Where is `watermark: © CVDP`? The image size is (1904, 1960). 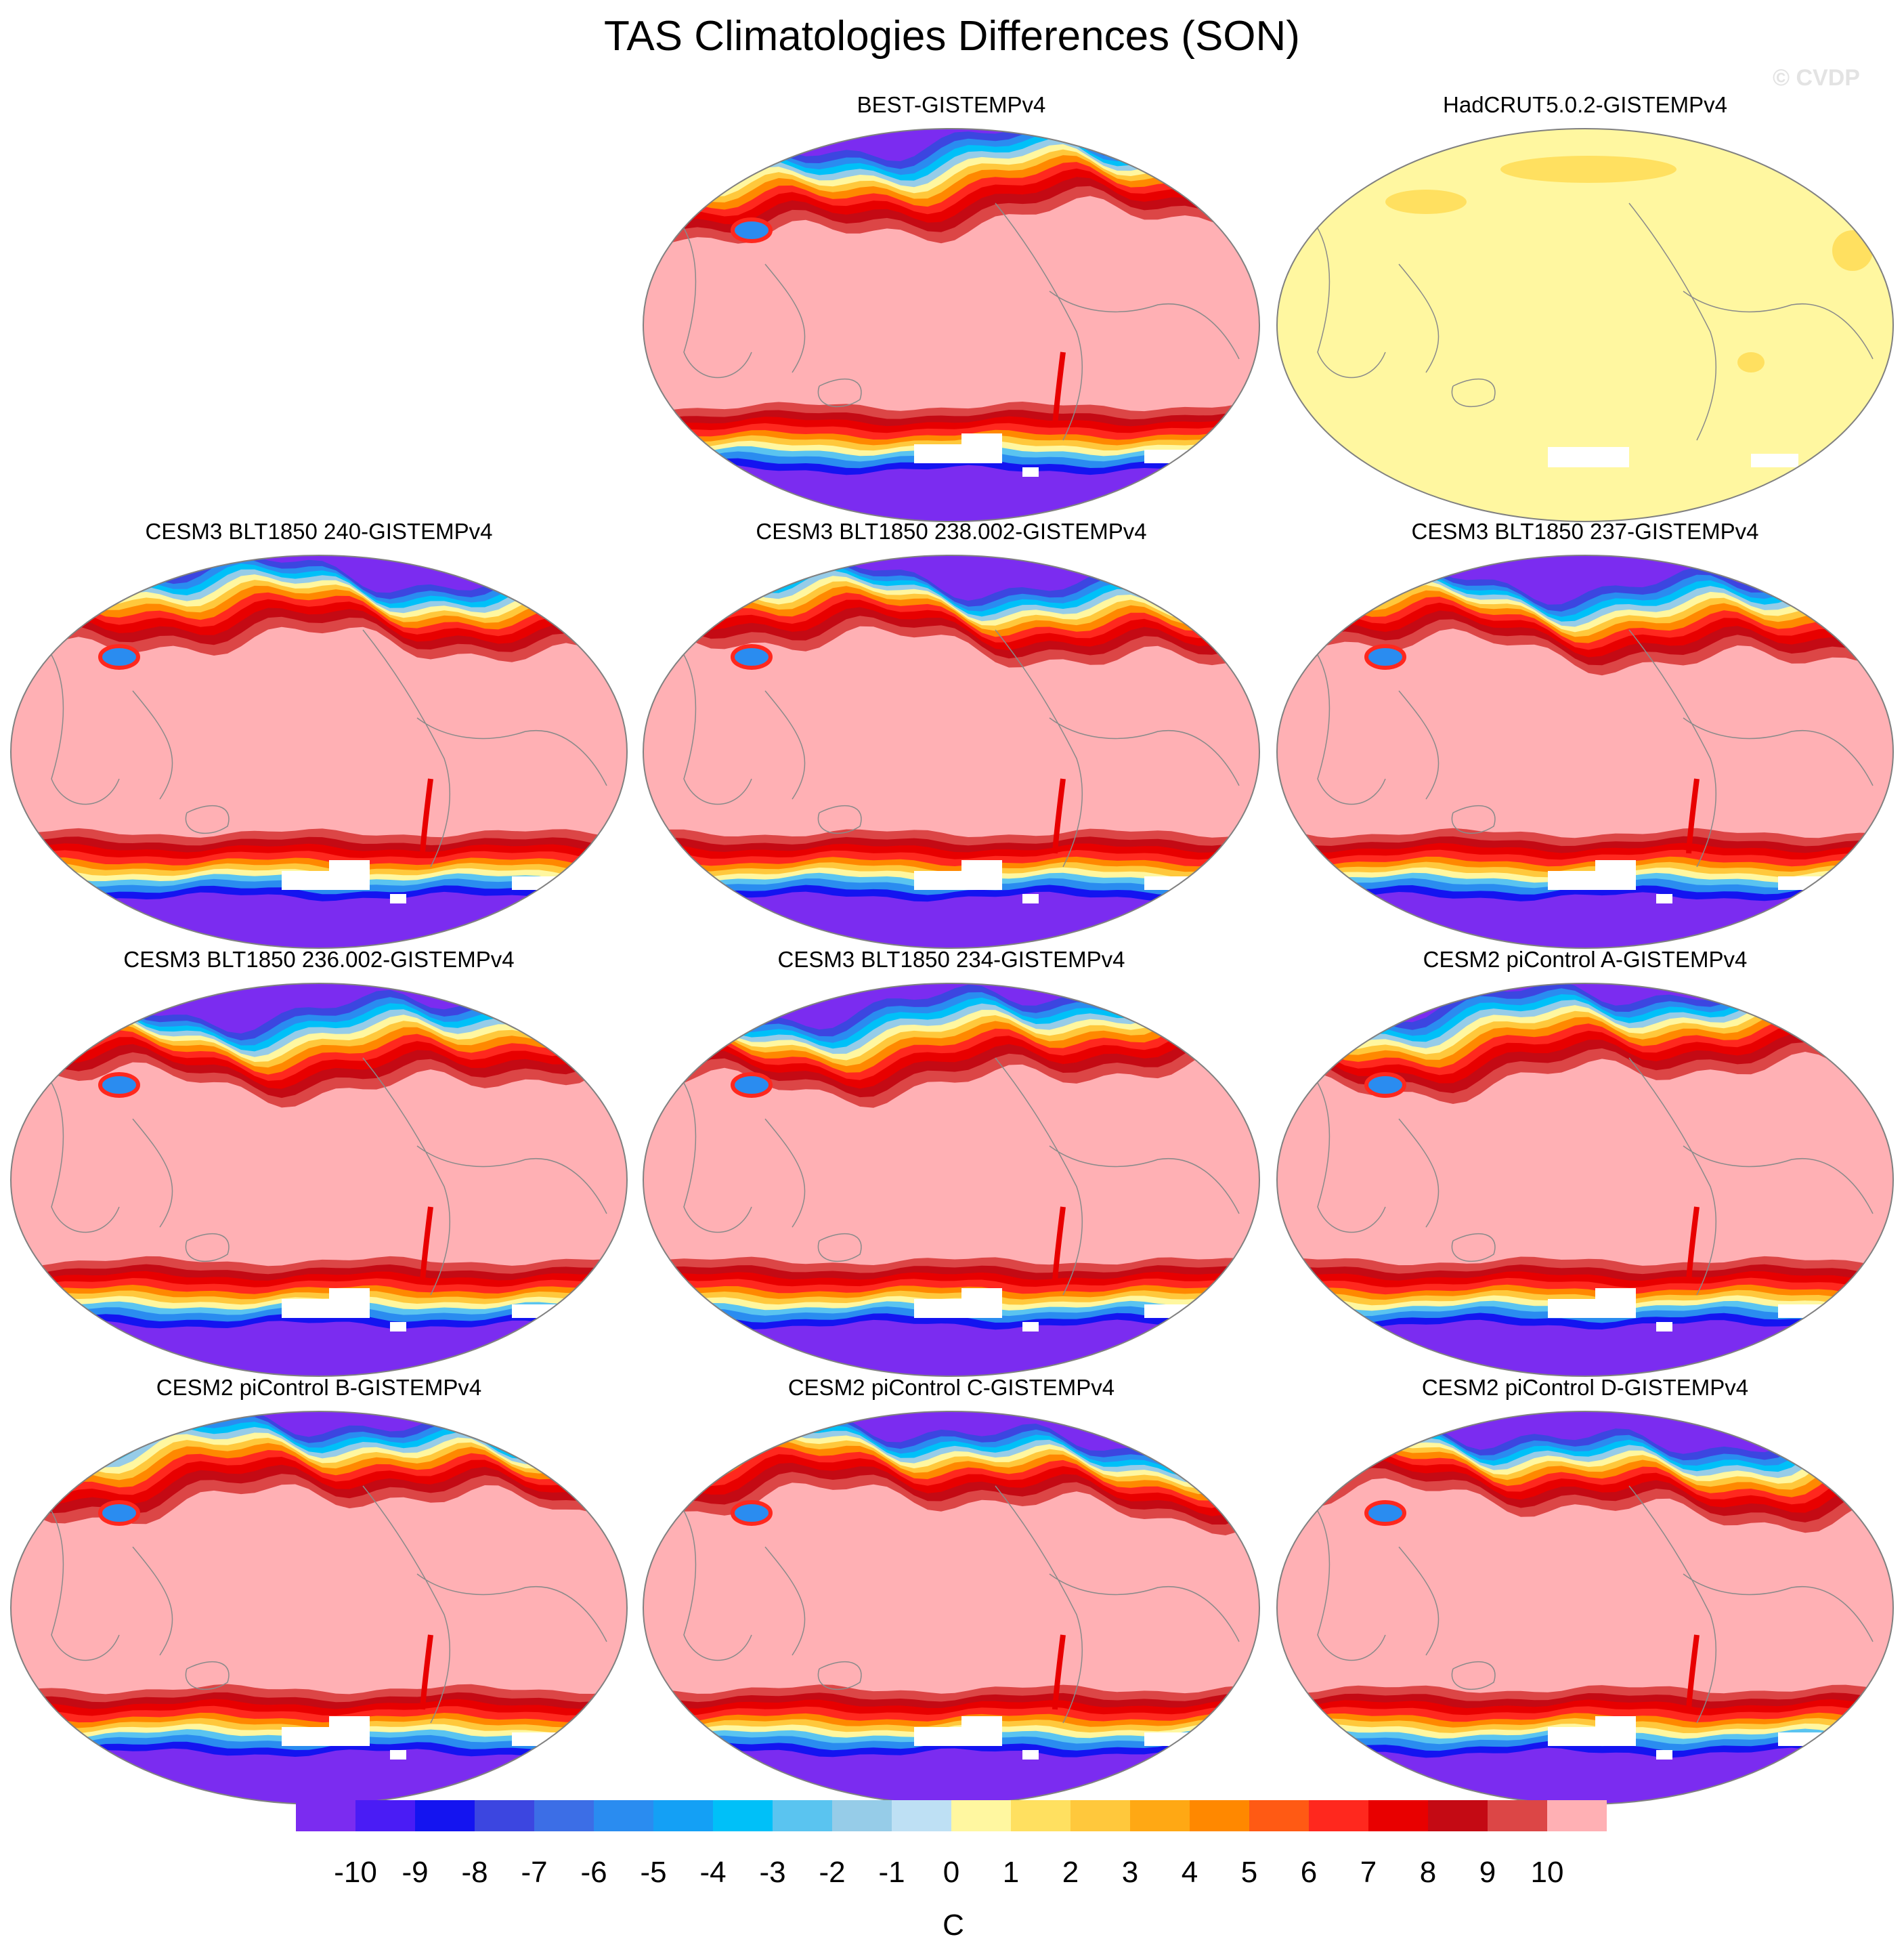 watermark: © CVDP is located at coordinates (1817, 78).